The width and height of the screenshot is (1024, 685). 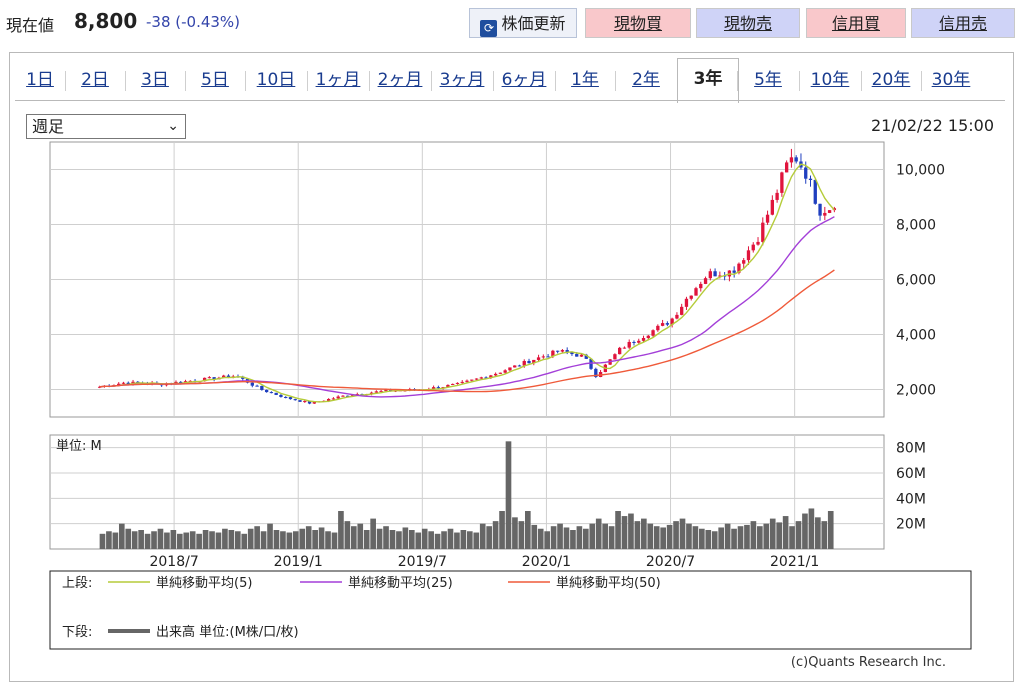 I want to click on tab-15: 30年, so click(x=951, y=80).